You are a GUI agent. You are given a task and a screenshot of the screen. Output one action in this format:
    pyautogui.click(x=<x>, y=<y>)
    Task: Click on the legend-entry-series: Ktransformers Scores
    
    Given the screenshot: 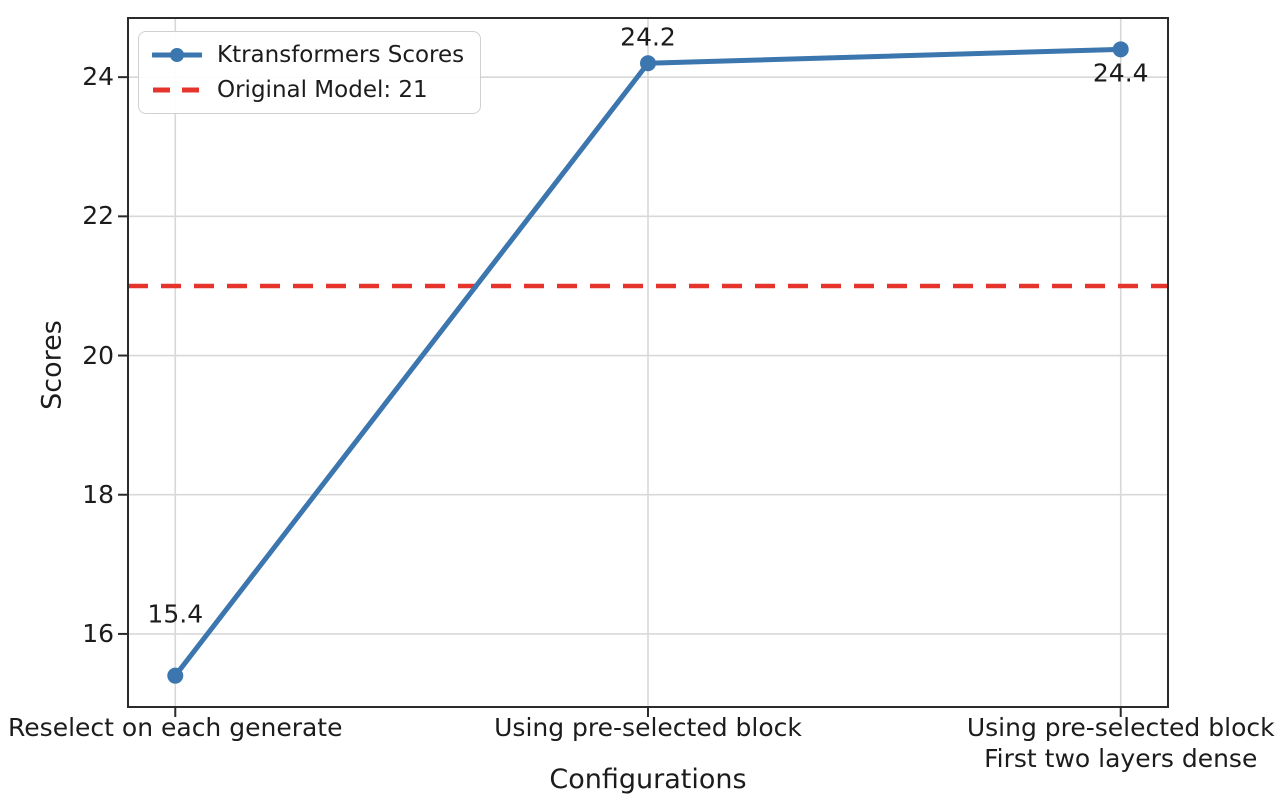 What is the action you would take?
    pyautogui.click(x=308, y=55)
    